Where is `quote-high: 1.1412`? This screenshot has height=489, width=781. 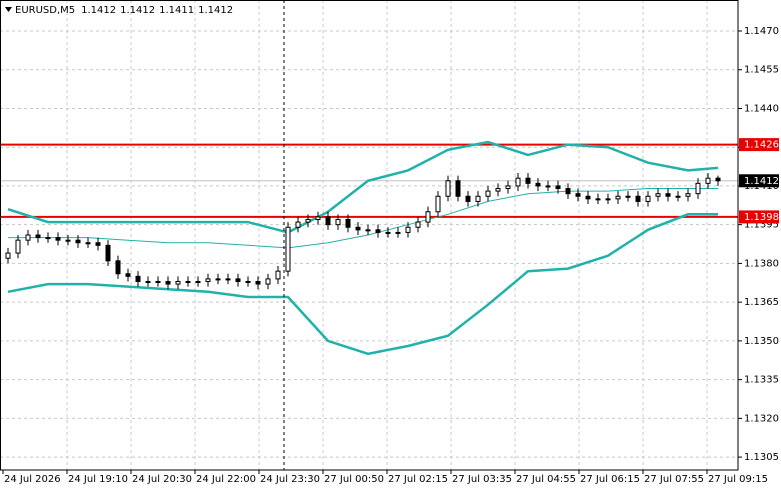 quote-high: 1.1412 is located at coordinates (137, 10).